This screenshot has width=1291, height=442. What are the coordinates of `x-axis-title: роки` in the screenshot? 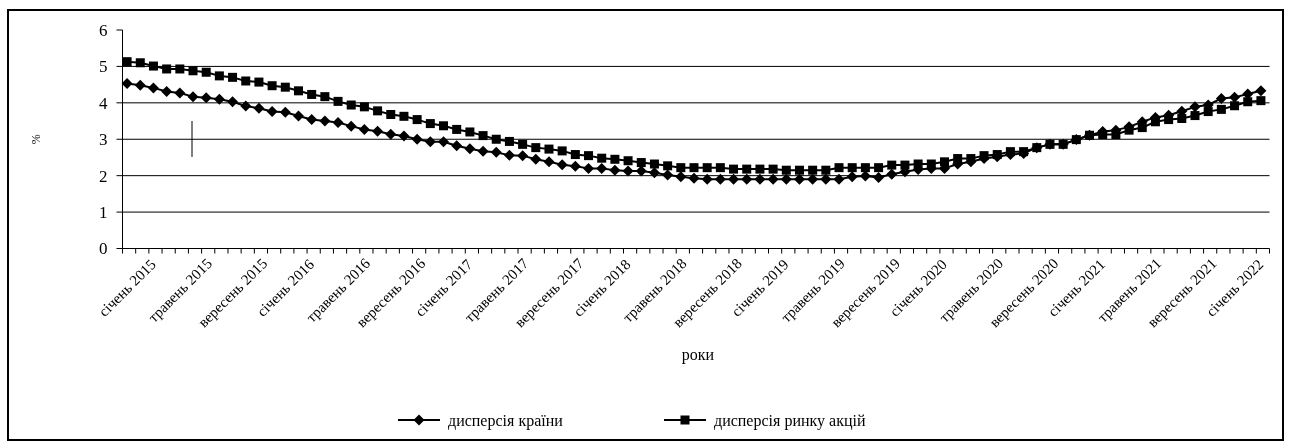 It's located at (698, 355).